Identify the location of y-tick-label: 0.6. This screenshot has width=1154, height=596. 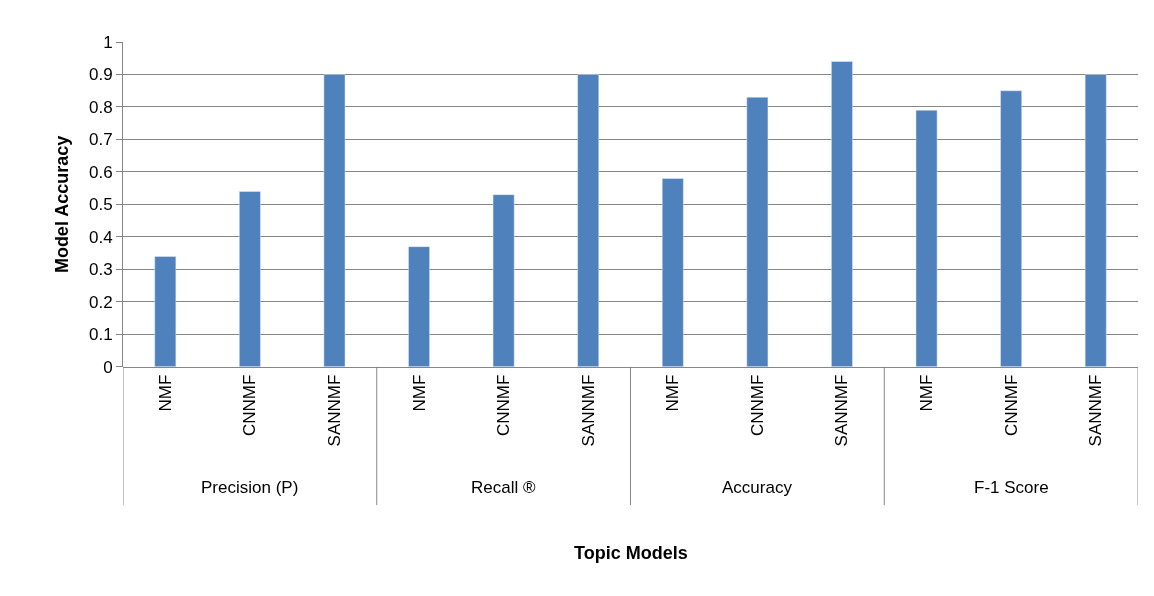
(100, 172).